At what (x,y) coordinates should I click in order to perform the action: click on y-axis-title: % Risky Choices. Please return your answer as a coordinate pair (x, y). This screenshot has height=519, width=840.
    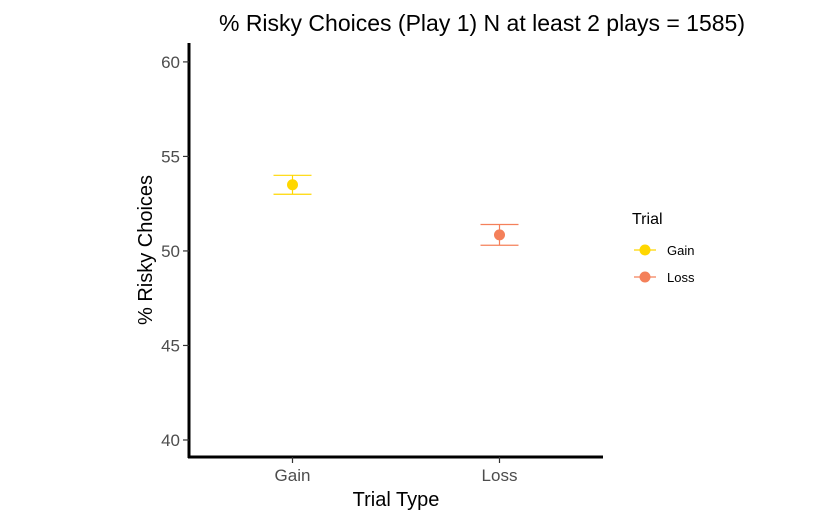
    Looking at the image, I should click on (146, 250).